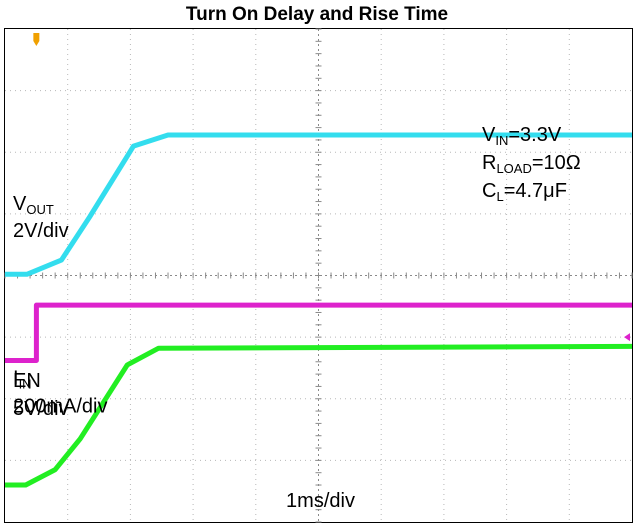 This screenshot has width=634, height=527. I want to click on series-scale-iin: 200mA/div, so click(60, 406).